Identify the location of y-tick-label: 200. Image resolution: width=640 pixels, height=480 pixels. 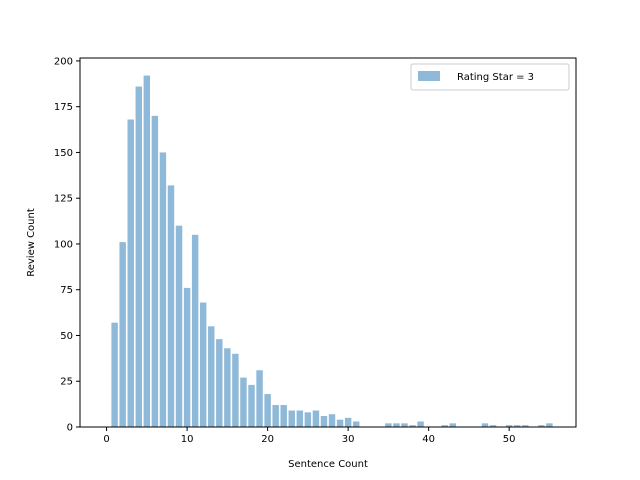
(63, 61).